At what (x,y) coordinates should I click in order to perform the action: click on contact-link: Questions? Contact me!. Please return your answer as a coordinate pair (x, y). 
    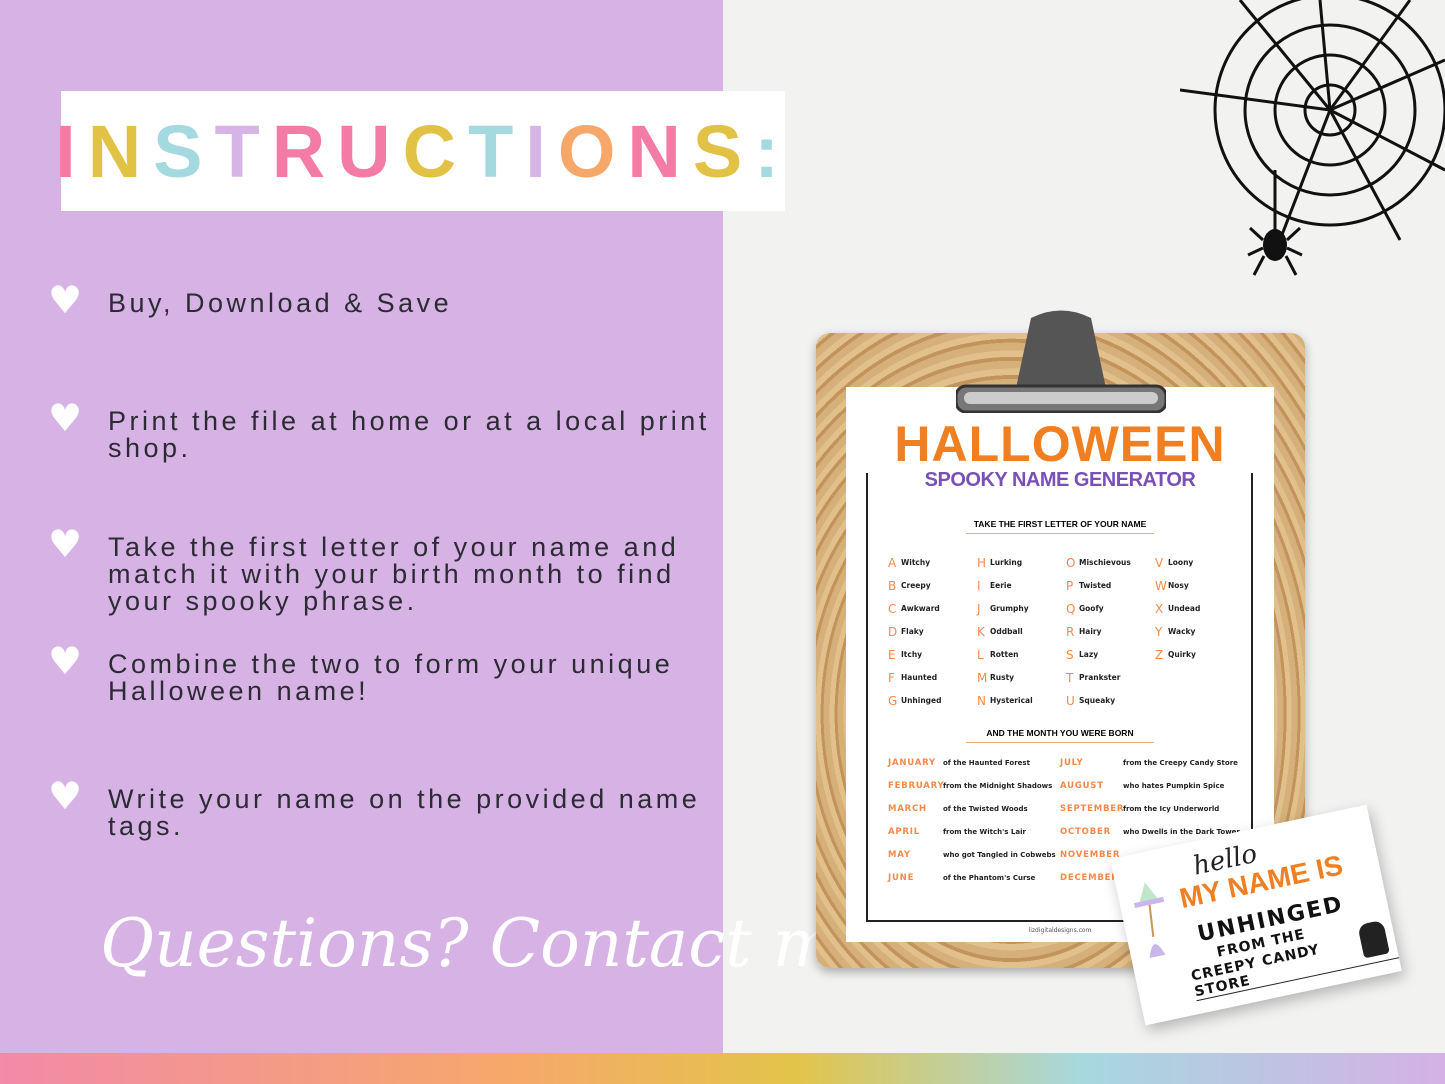
    Looking at the image, I should click on (500, 943).